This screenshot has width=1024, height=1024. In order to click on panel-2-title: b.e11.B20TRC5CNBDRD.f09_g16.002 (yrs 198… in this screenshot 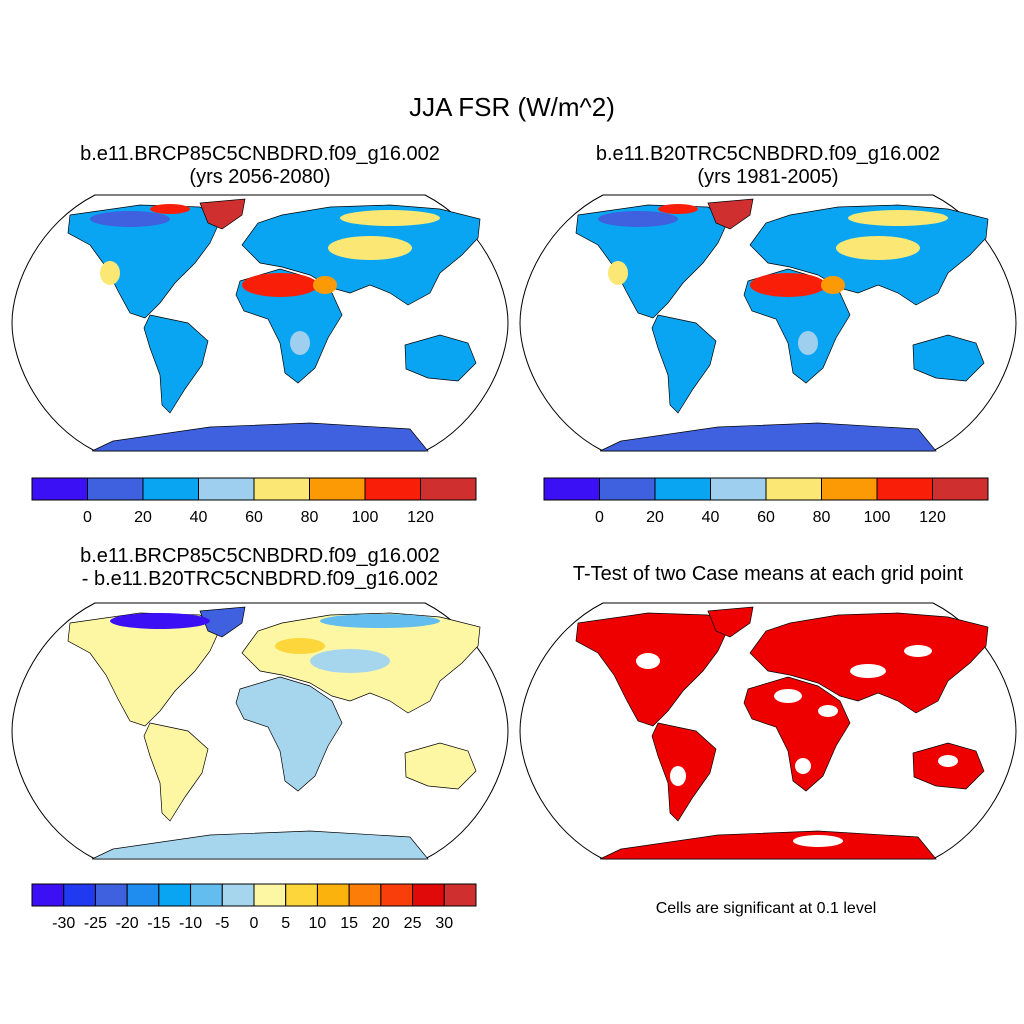, I will do `click(768, 166)`.